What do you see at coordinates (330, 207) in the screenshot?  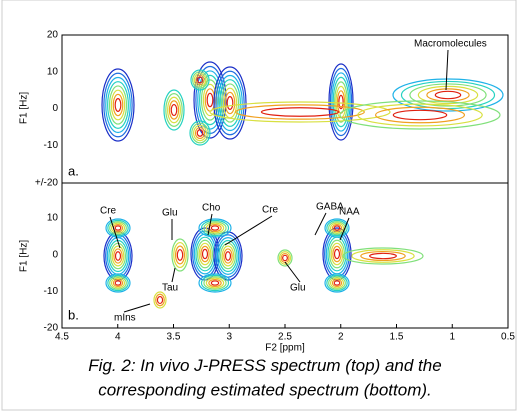 I see `annotation: GABA` at bounding box center [330, 207].